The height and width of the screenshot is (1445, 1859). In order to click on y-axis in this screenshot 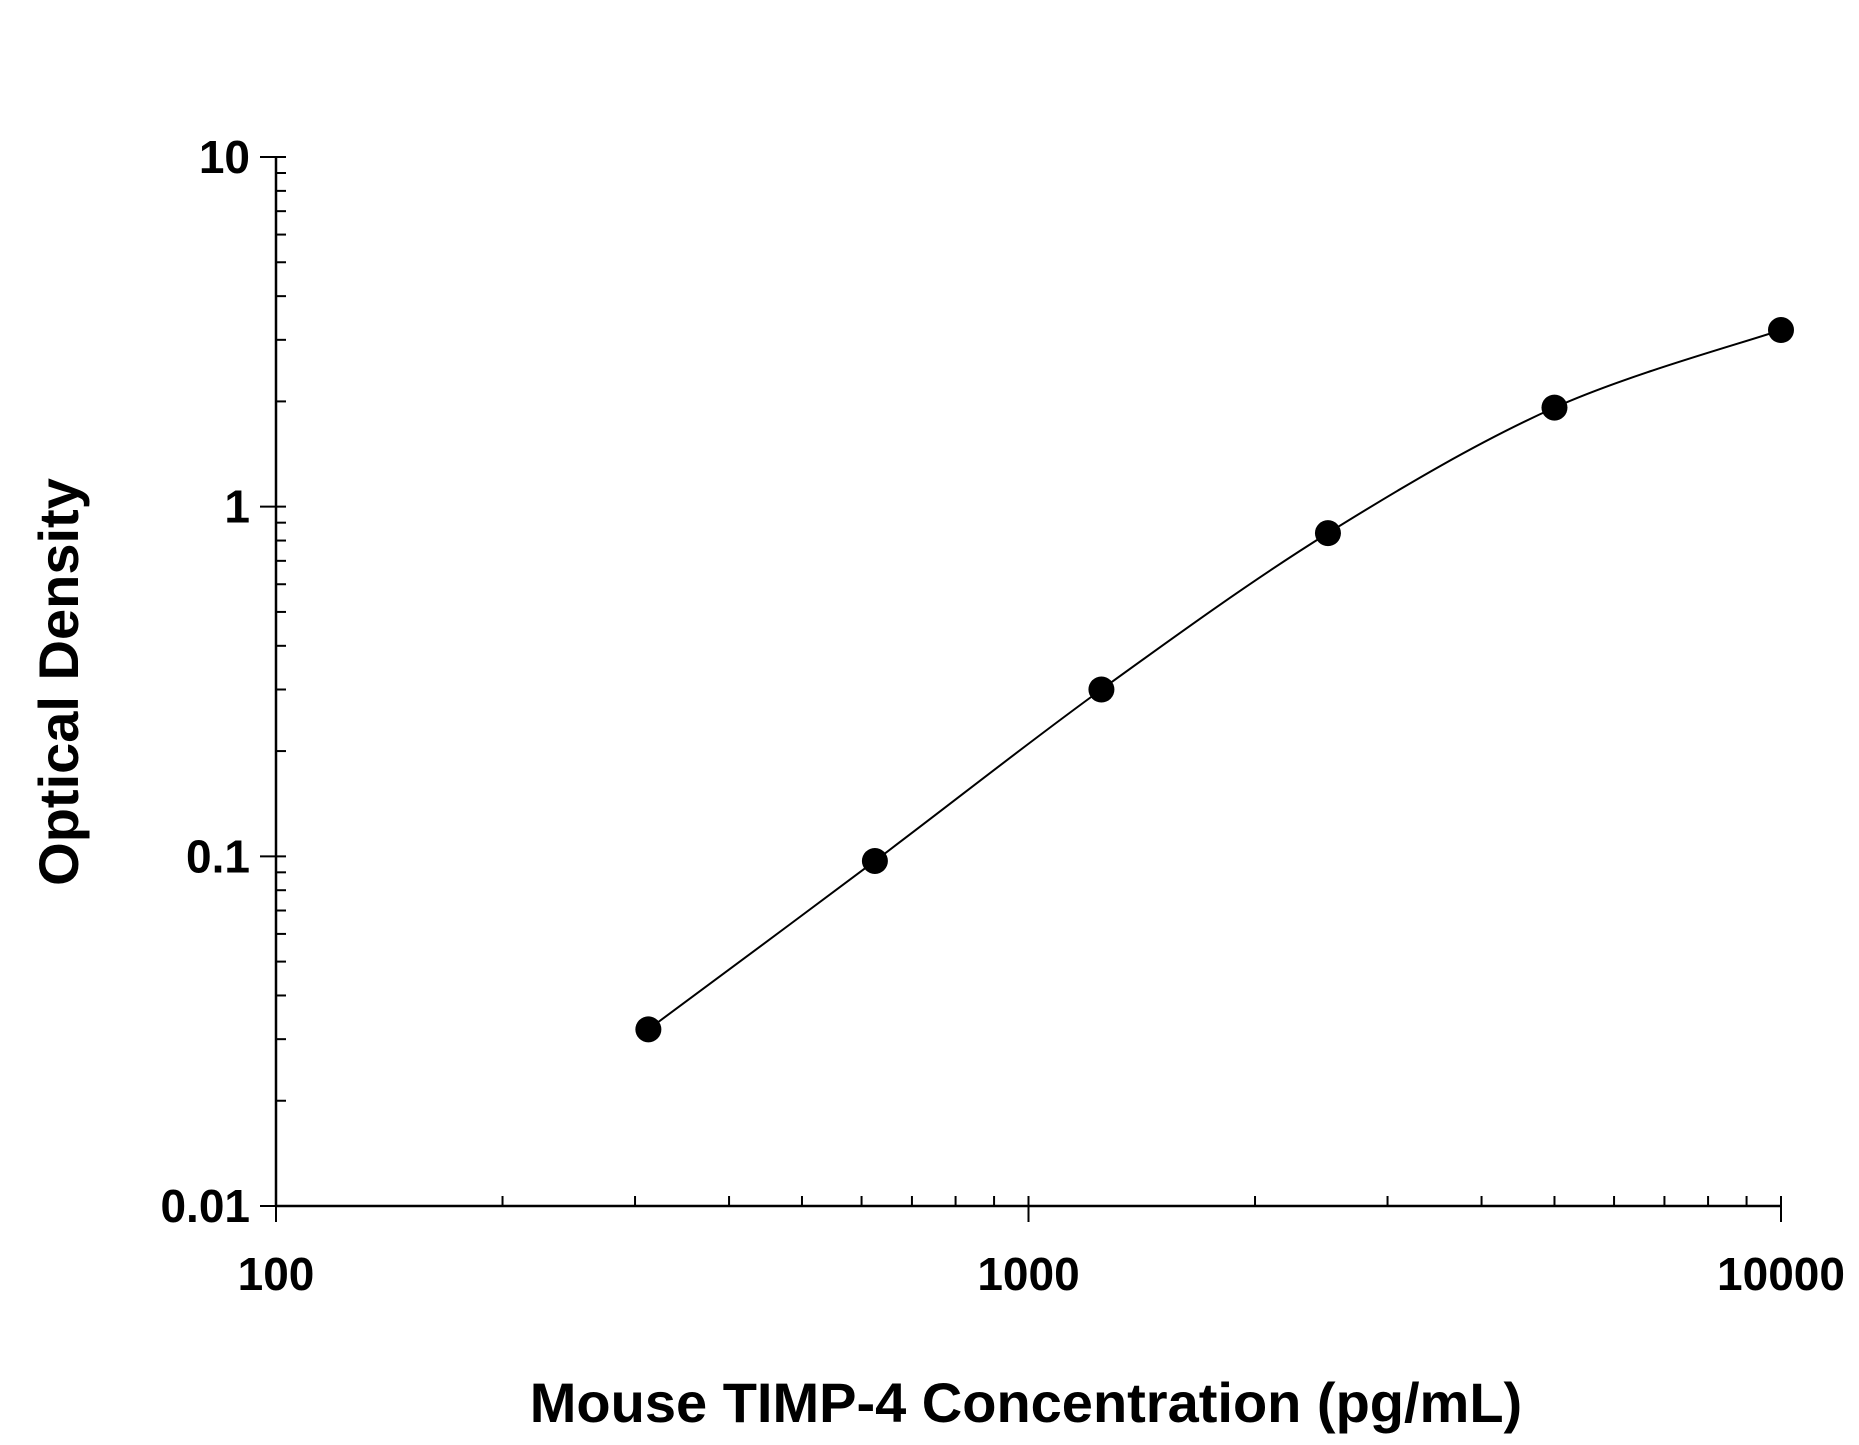, I will do `click(273, 681)`.